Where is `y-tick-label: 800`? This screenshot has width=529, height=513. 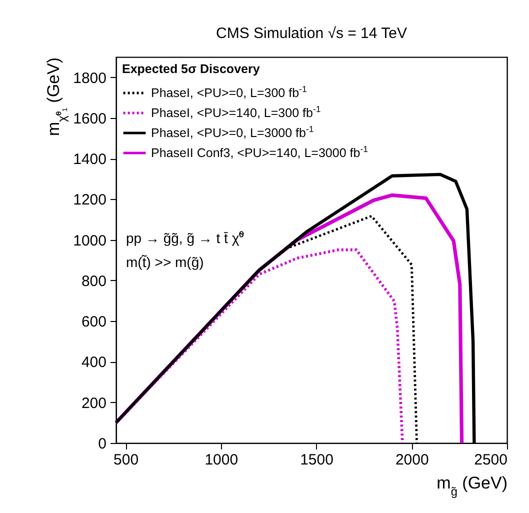 y-tick-label: 800 is located at coordinates (93, 281).